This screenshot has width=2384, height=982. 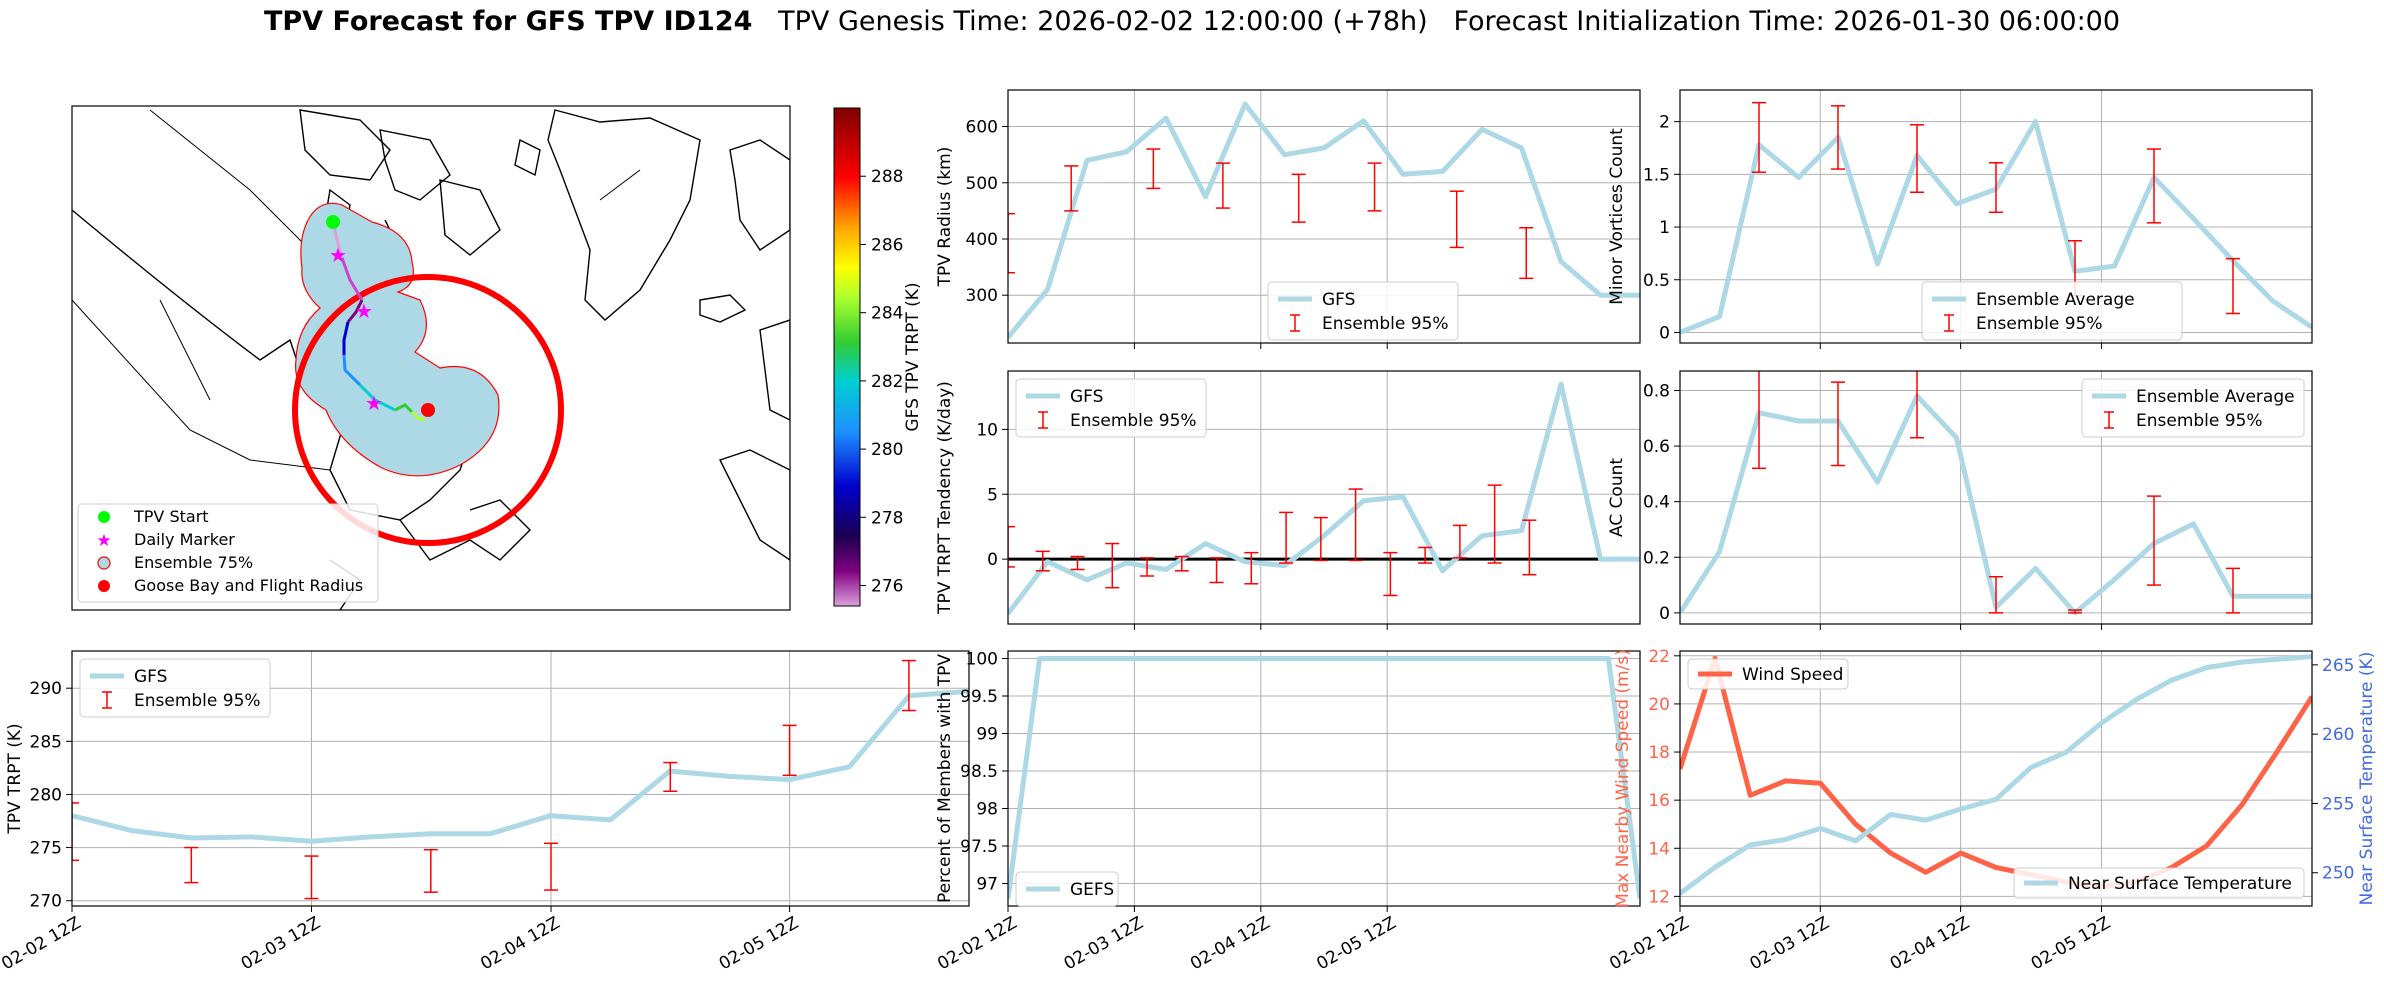 What do you see at coordinates (887, 382) in the screenshot?
I see `colorbar-tick-label: 282` at bounding box center [887, 382].